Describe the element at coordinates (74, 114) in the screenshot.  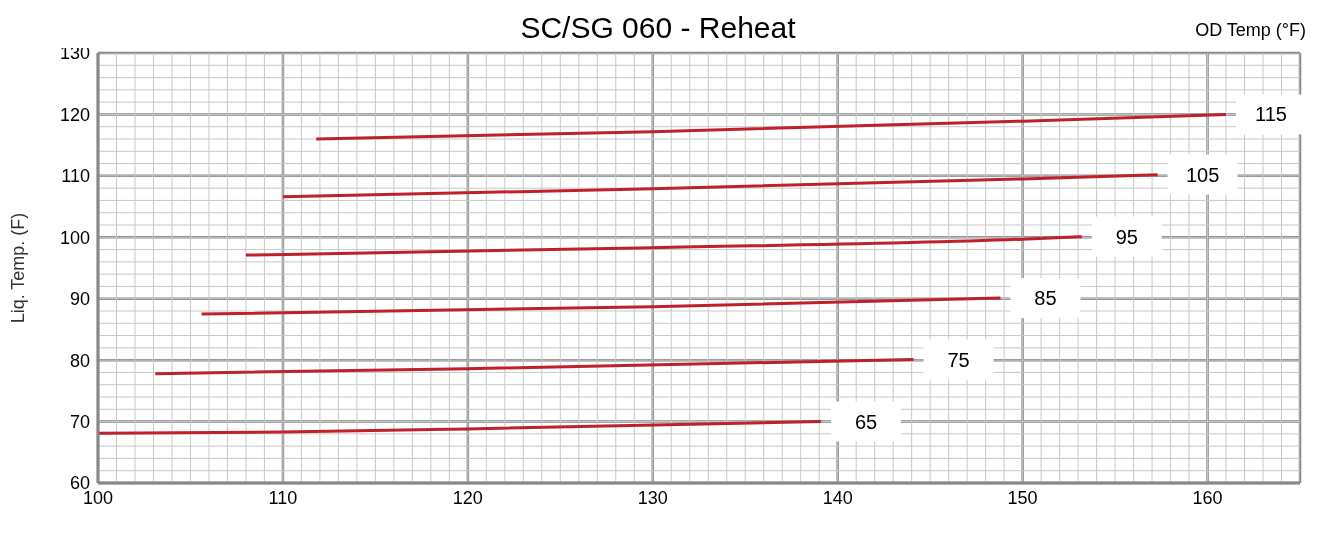
I see `y-tick-label: 120` at that location.